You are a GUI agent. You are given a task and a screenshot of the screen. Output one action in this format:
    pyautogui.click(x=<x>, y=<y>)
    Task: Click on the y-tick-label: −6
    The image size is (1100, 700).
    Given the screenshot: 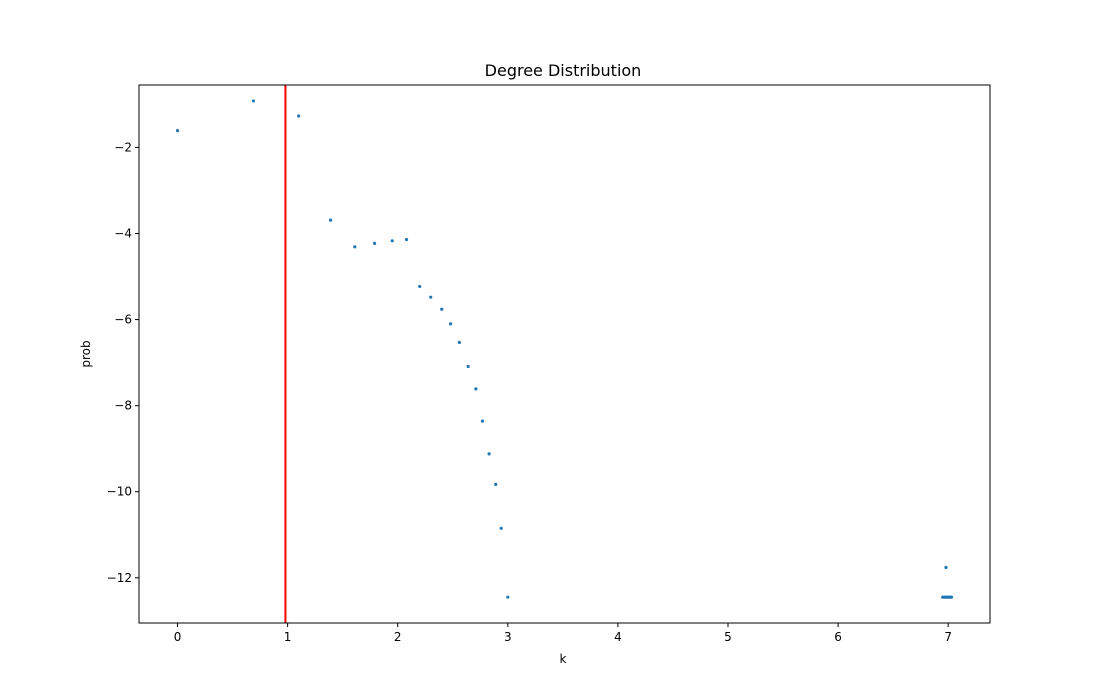 What is the action you would take?
    pyautogui.click(x=123, y=320)
    